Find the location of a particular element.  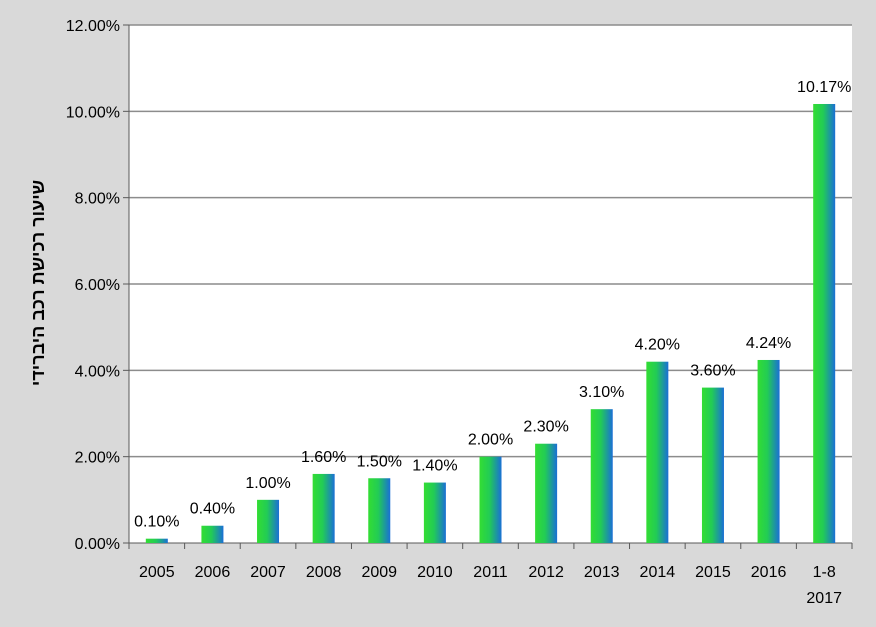

y-tick-label: 6.00% is located at coordinates (97, 285).